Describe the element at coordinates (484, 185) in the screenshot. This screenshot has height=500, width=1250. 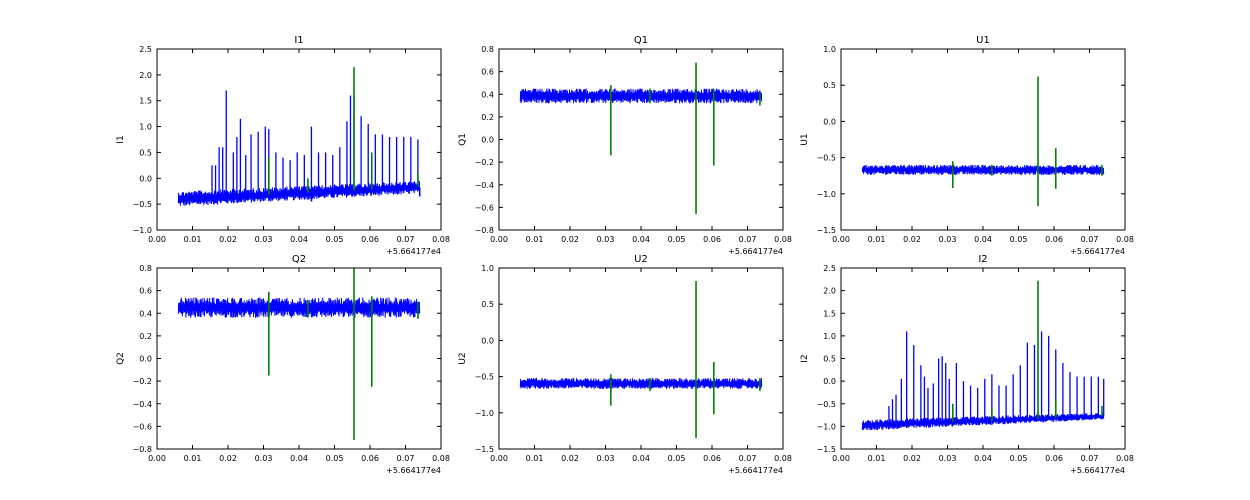
I see `y-tick-label: −0.4` at that location.